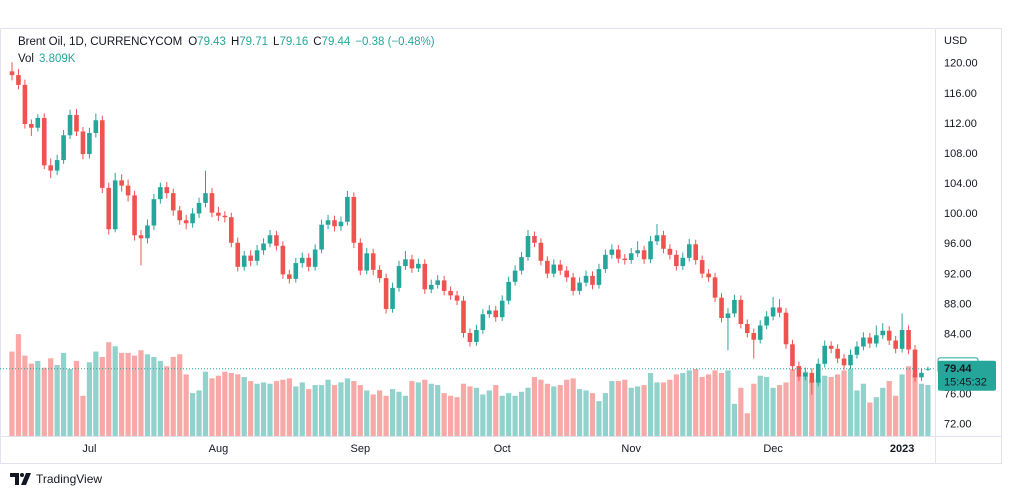 This screenshot has width=1012, height=498. What do you see at coordinates (395, 42) in the screenshot?
I see `change: −0.38 (−0.48%)` at bounding box center [395, 42].